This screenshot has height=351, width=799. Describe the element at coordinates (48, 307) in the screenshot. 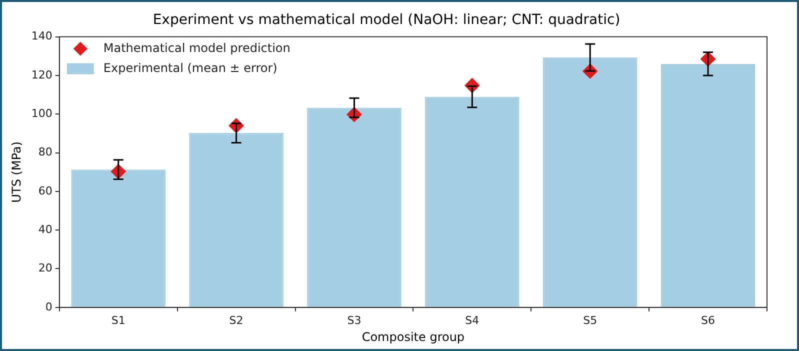

I see `y-tick-label: 0` at that location.